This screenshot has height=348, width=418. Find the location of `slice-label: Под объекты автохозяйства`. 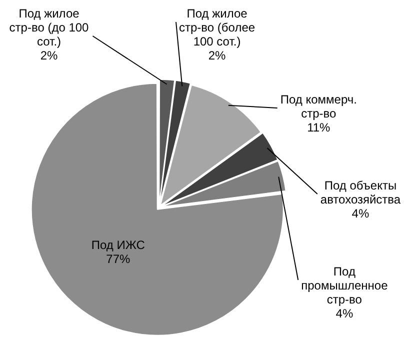

slice-label: Под объекты автохозяйства is located at coordinates (360, 192).